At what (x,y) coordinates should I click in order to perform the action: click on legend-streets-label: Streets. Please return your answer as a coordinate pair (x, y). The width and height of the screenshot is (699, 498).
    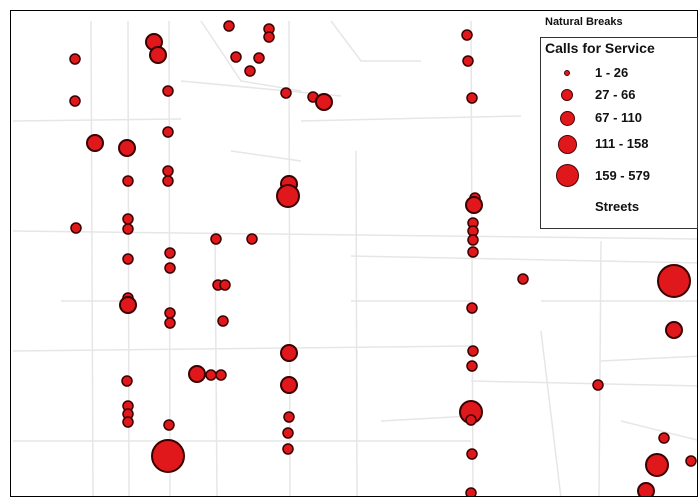
    Looking at the image, I should click on (617, 206).